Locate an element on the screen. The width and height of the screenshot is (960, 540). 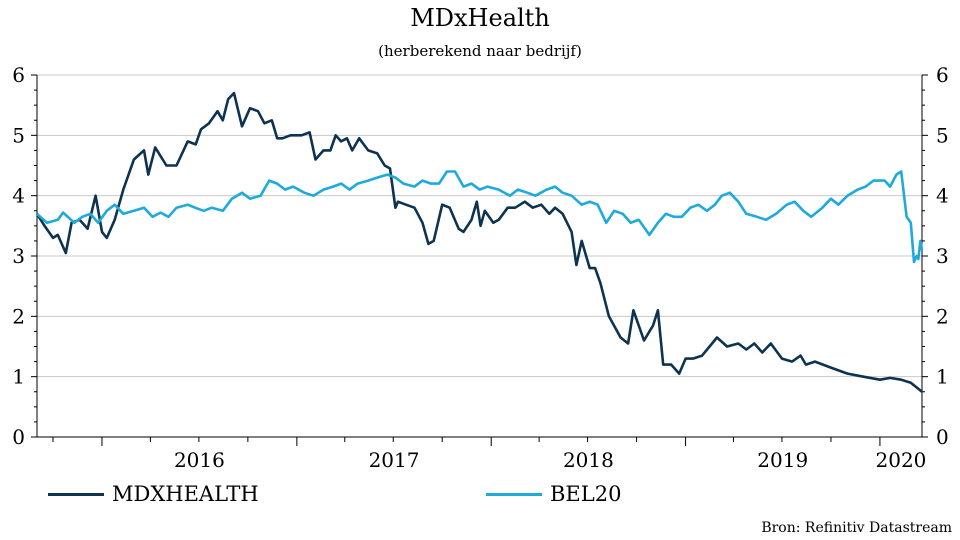
y-tick-label-left-5: 5 is located at coordinates (18, 135).